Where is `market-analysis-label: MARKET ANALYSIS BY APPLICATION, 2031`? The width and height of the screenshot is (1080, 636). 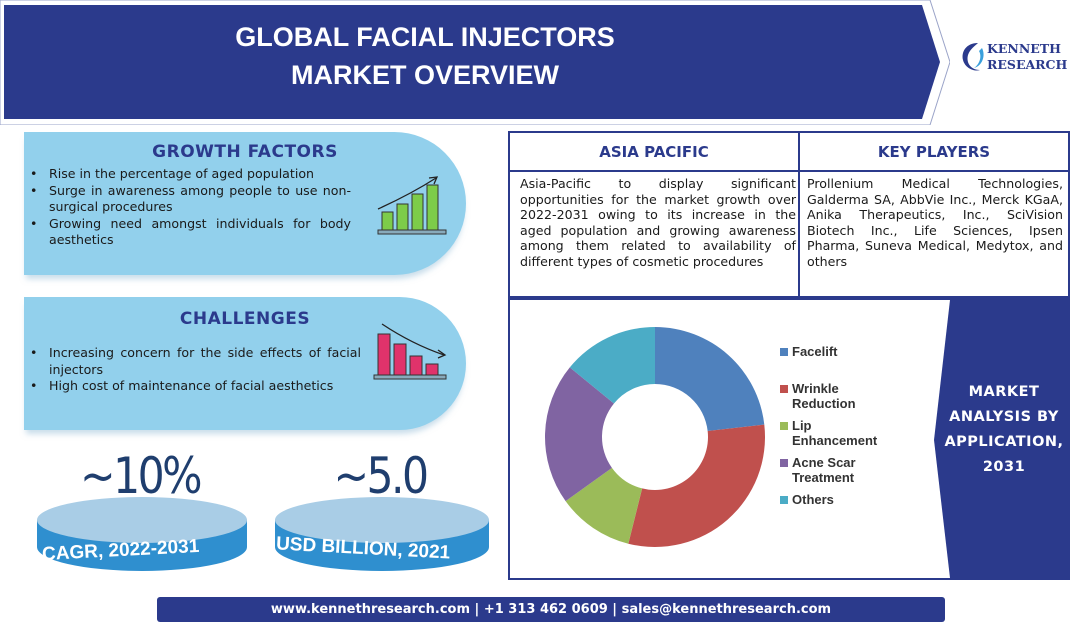
market-analysis-label: MARKET ANALYSIS BY APPLICATION, 2031 is located at coordinates (1004, 430).